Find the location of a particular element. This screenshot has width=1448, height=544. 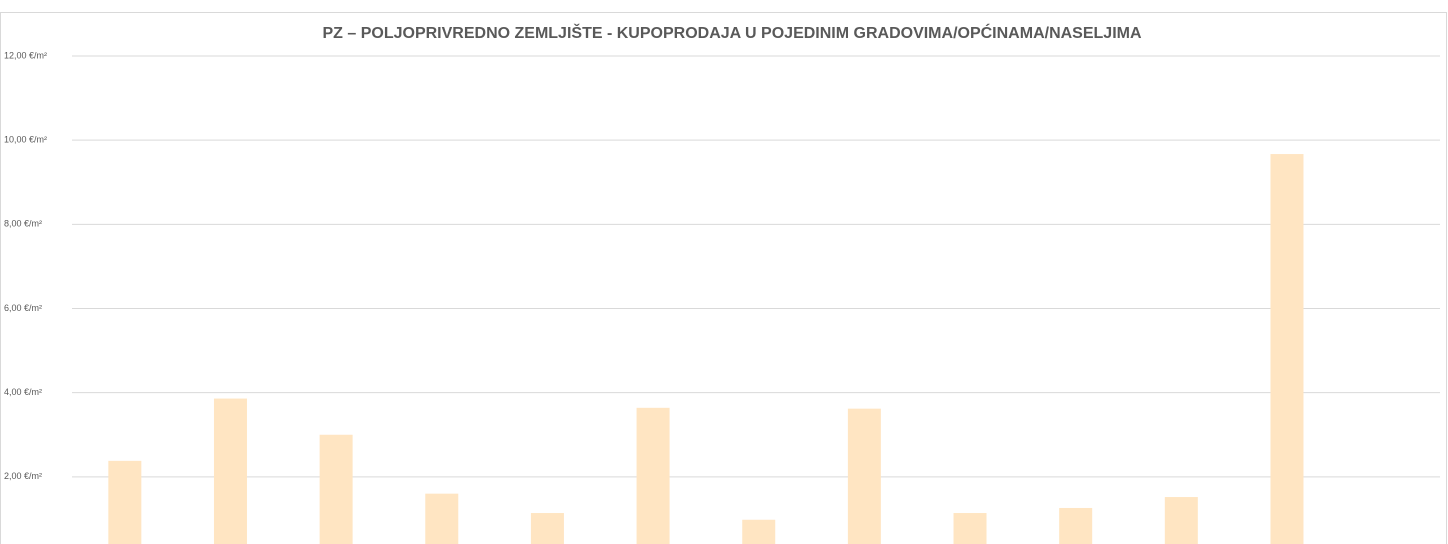

y-tick-label: 6,00 €/m² is located at coordinates (23, 308).